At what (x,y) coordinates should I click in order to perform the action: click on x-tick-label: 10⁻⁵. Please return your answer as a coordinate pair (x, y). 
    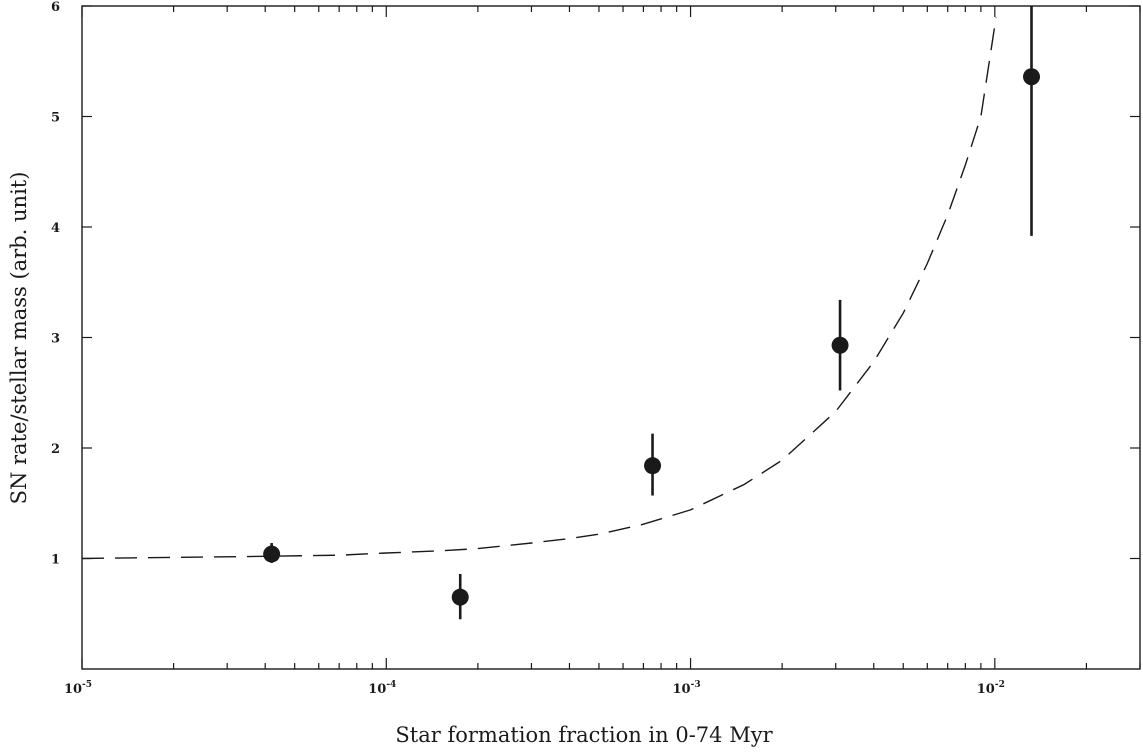
    Looking at the image, I should click on (78, 688).